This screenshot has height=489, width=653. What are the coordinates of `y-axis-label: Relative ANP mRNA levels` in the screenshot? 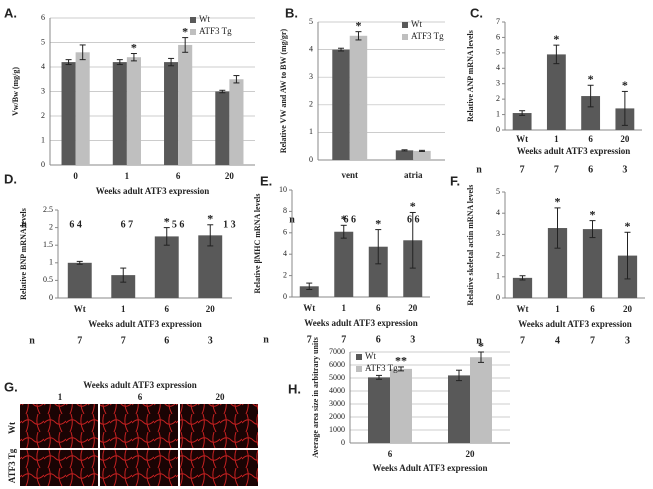 It's located at (470, 76).